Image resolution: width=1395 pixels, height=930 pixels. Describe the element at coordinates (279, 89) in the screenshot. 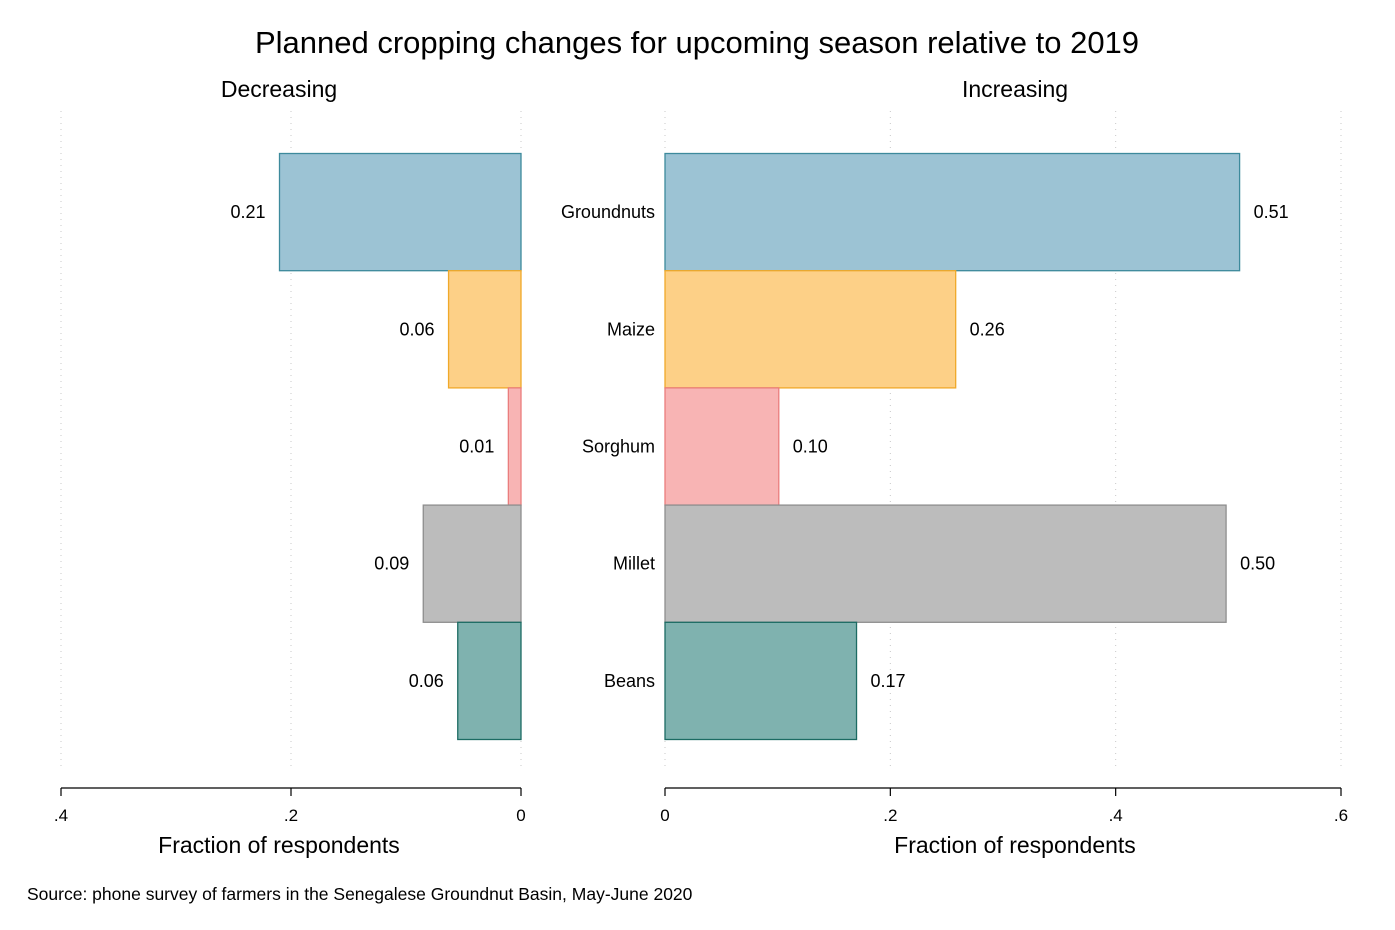

I see `panel-title: Decreasing` at that location.